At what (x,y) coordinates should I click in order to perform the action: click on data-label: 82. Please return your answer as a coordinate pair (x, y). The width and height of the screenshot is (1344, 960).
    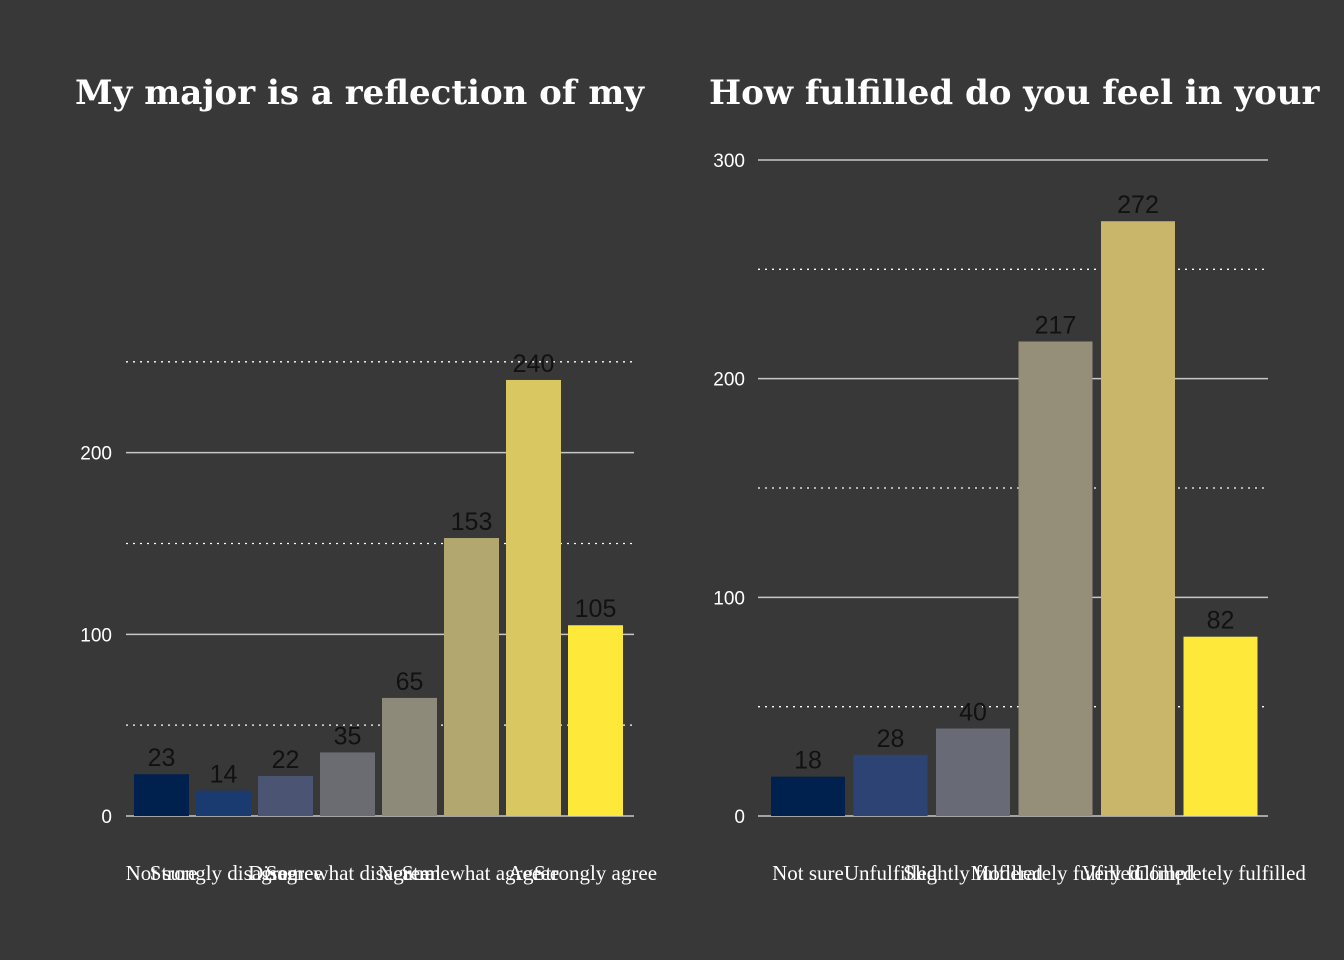
    Looking at the image, I should click on (1221, 621).